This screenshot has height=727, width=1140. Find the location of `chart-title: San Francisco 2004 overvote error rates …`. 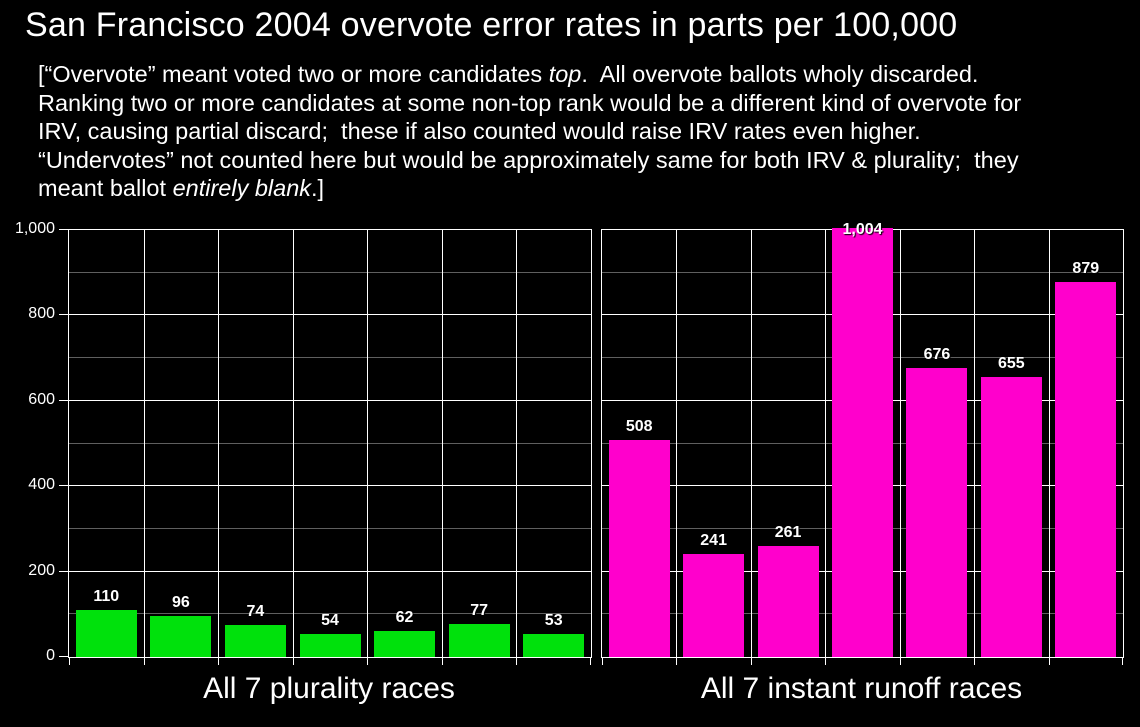

chart-title: San Francisco 2004 overvote error rates … is located at coordinates (491, 25).